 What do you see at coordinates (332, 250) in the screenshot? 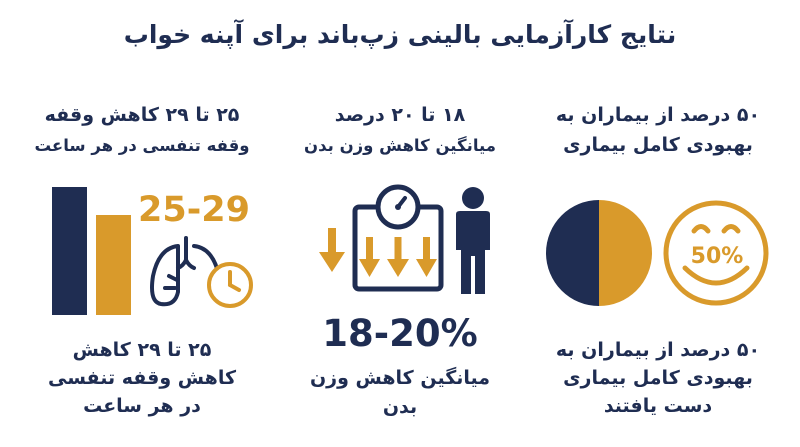
I see `down-arrow-icon` at bounding box center [332, 250].